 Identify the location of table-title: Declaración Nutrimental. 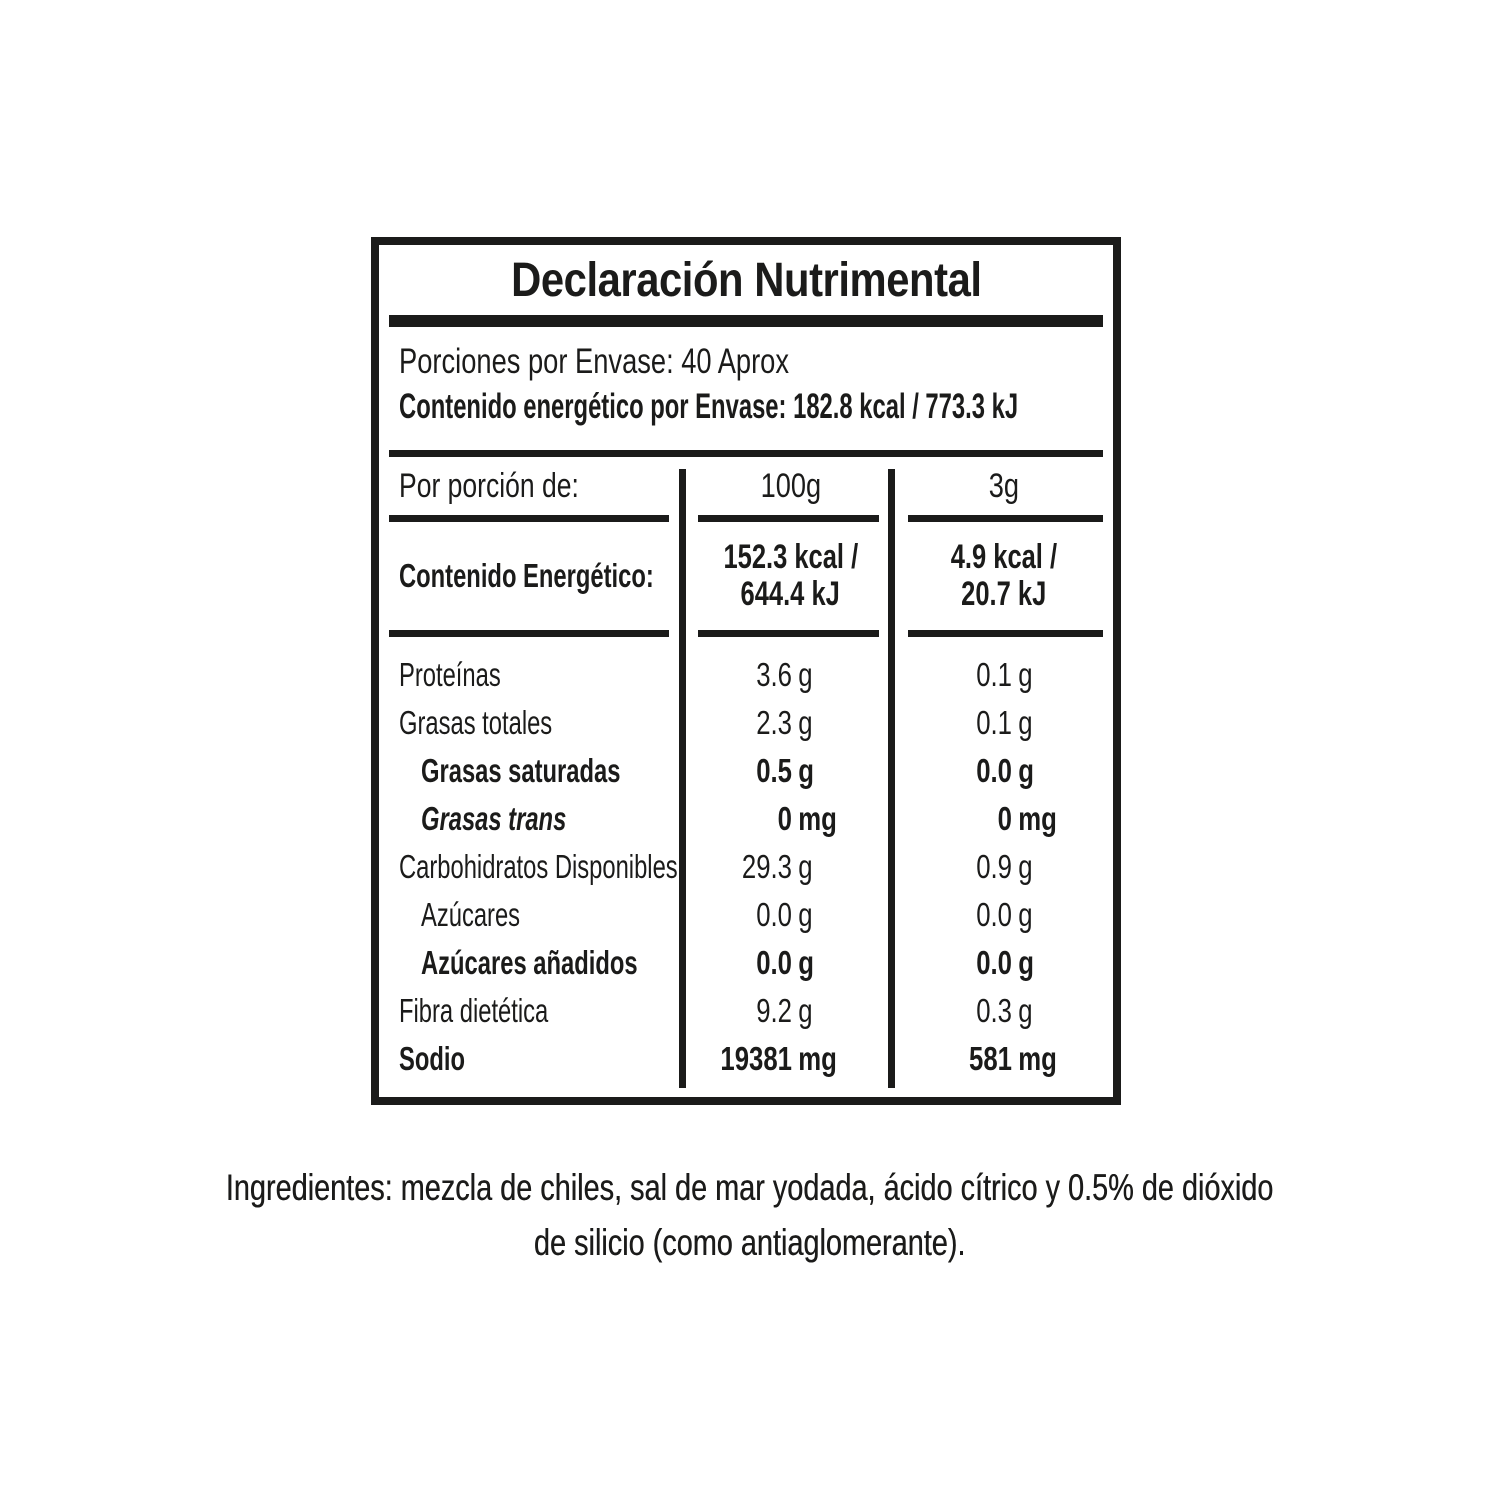
(746, 280).